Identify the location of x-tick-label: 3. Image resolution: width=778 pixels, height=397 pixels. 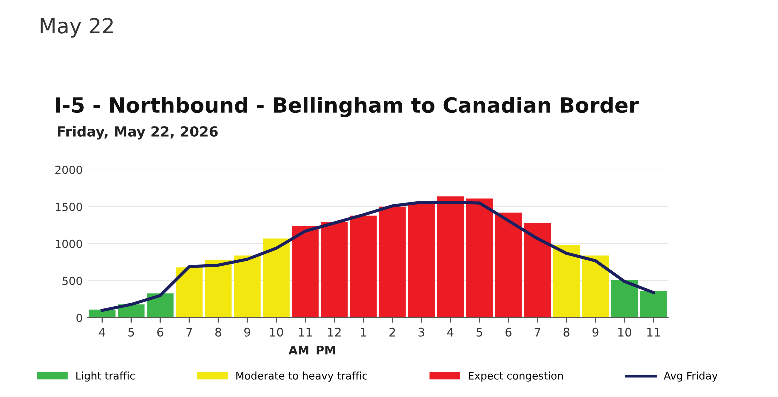
(421, 332).